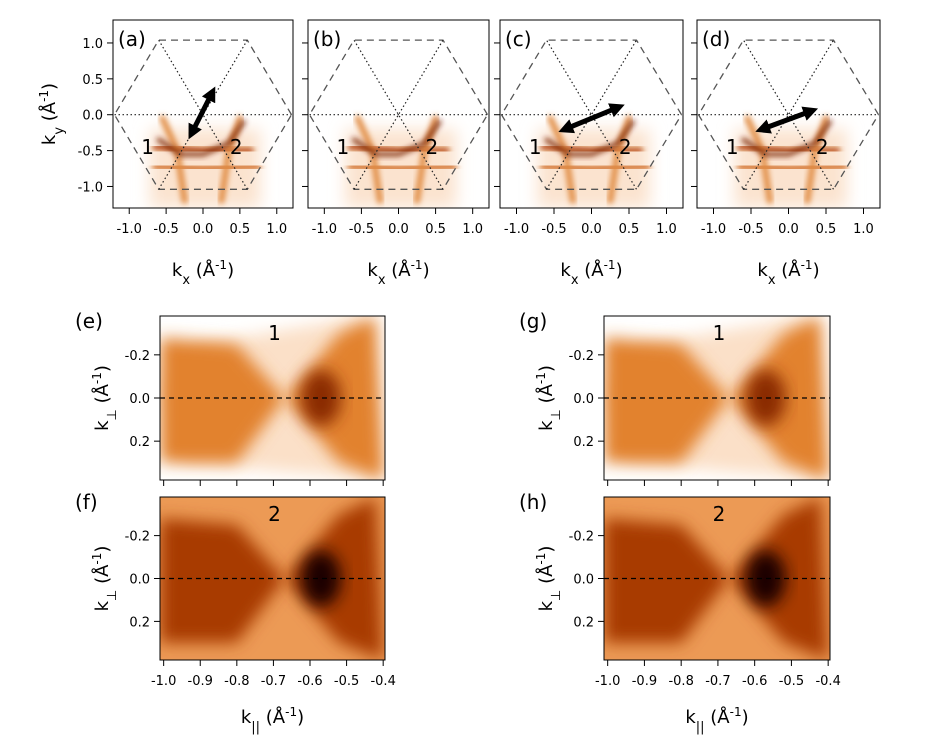 Image resolution: width=926 pixels, height=744 pixels. What do you see at coordinates (90, 187) in the screenshot?
I see `y-tick-label: -1.0` at bounding box center [90, 187].